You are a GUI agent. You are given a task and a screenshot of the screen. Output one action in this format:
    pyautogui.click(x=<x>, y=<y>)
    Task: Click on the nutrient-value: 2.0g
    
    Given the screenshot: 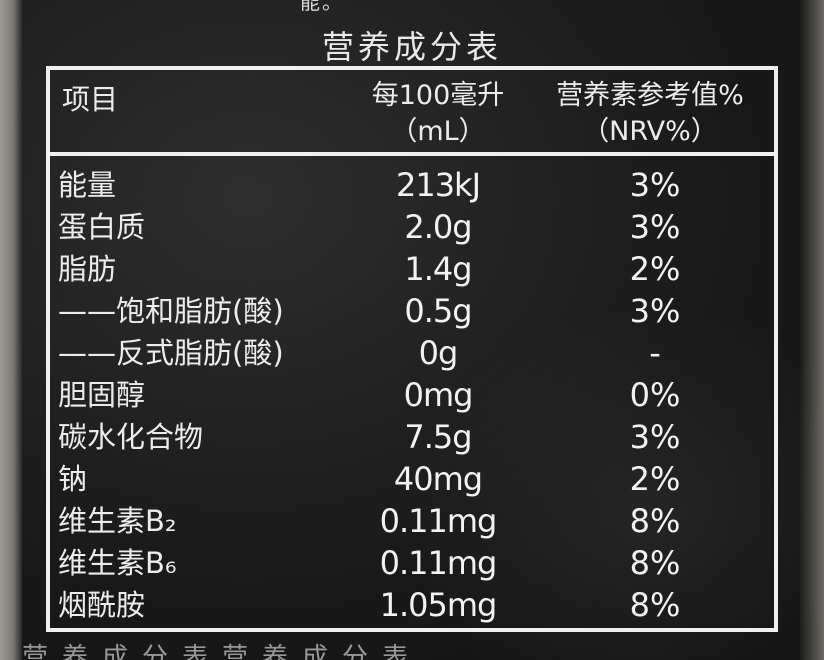 What is the action you would take?
    pyautogui.click(x=438, y=227)
    